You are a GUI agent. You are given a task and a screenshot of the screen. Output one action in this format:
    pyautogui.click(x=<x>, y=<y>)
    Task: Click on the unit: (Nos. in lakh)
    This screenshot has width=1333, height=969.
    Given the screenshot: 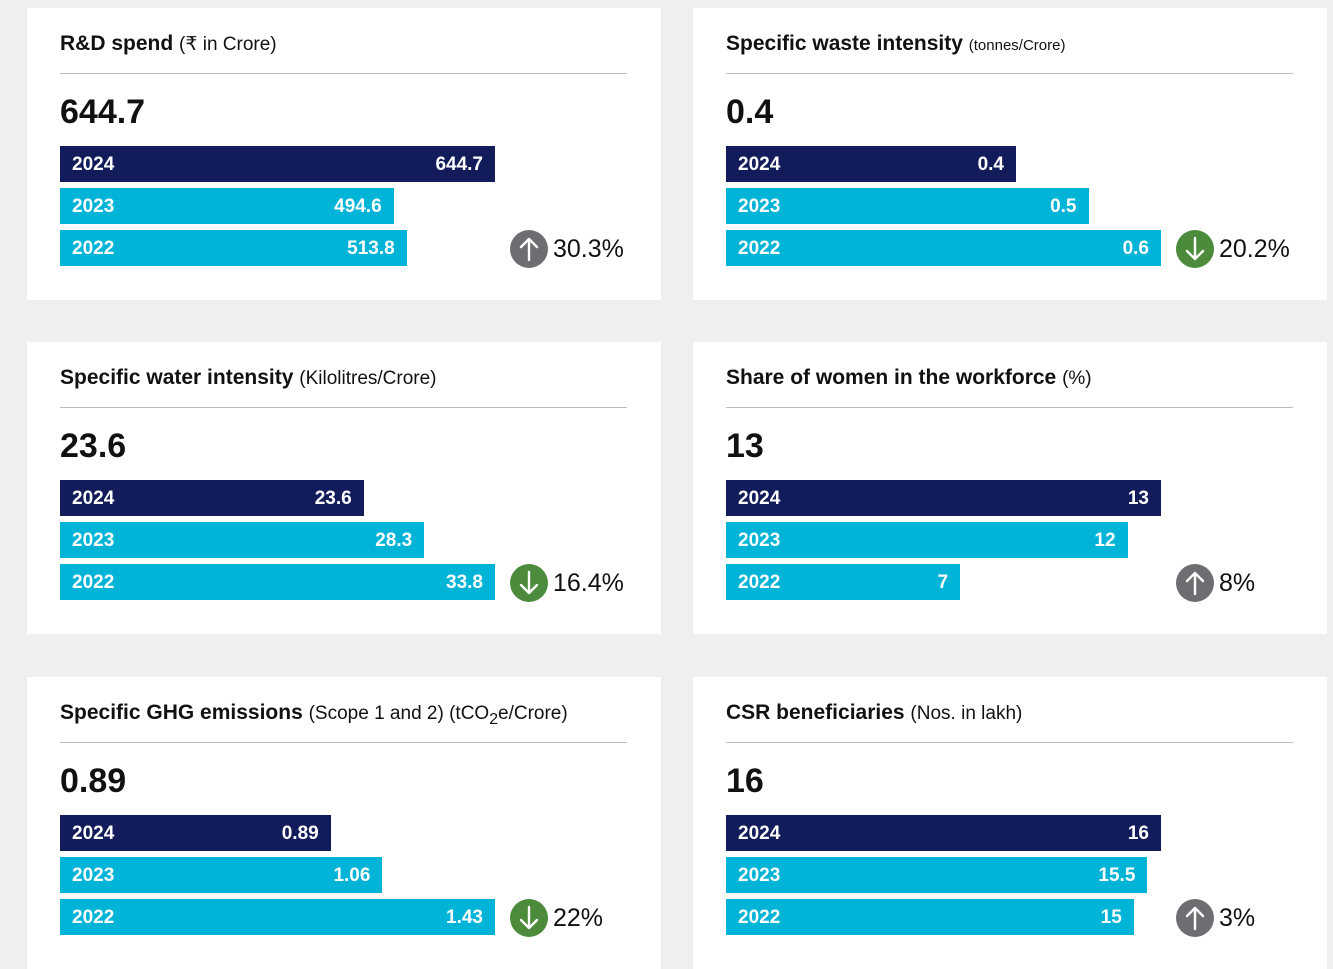 What is the action you would take?
    pyautogui.click(x=966, y=713)
    